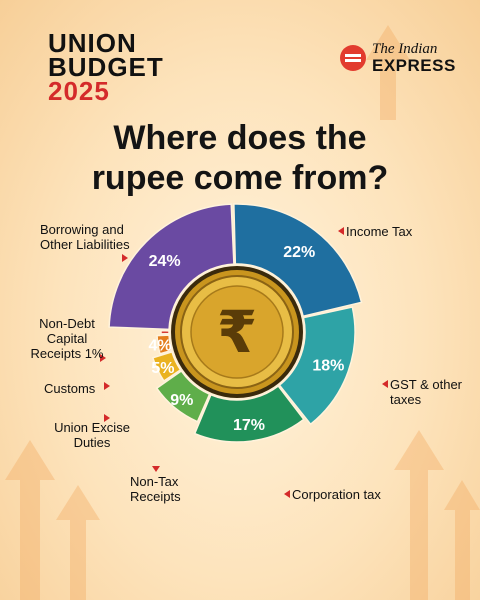 The height and width of the screenshot is (600, 480). What do you see at coordinates (353, 58) in the screenshot?
I see `publisher-mark-icon` at bounding box center [353, 58].